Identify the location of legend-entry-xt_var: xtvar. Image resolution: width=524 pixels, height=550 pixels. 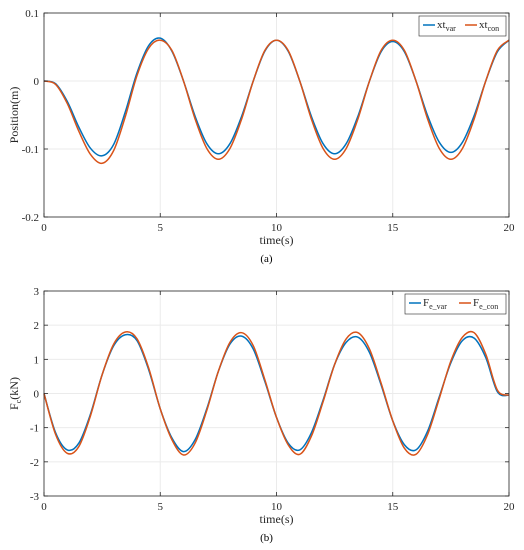
(446, 26).